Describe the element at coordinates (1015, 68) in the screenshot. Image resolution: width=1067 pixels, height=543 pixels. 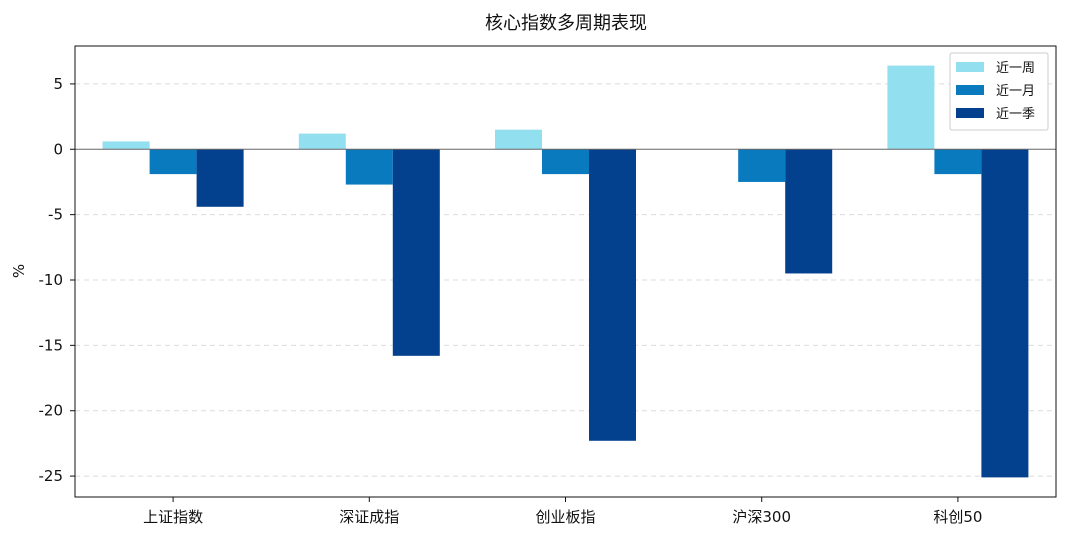
I see `legend-label: 近一周` at that location.